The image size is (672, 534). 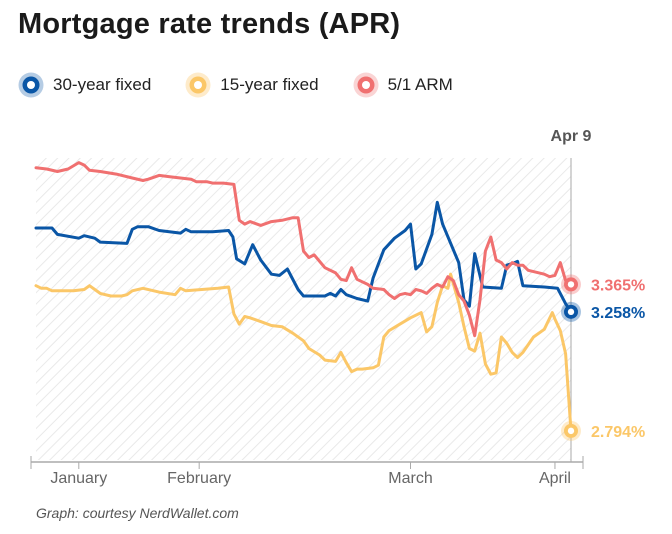 I want to click on end-marker-15-year-fixed, so click(x=571, y=430).